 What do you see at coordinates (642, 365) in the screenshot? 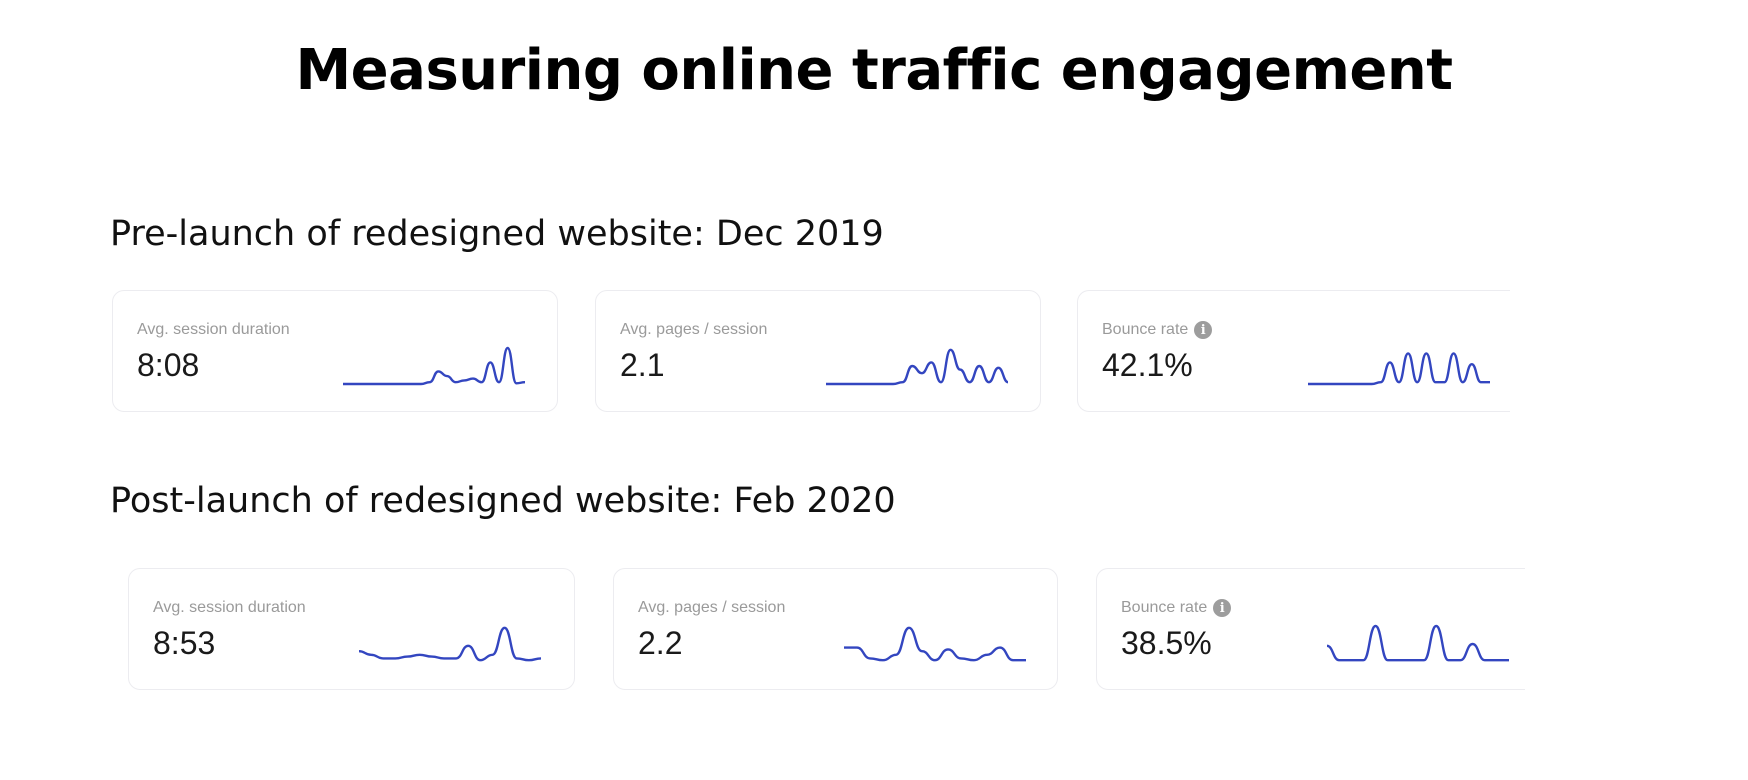
I see `metric-value: 2.1` at bounding box center [642, 365].